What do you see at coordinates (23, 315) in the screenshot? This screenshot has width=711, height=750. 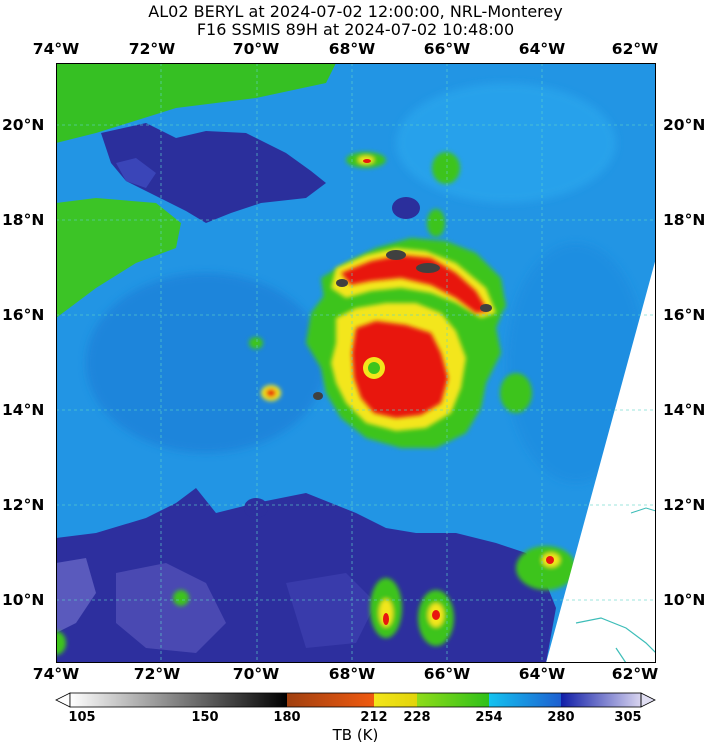 I see `lat-label-left: 16°N` at bounding box center [23, 315].